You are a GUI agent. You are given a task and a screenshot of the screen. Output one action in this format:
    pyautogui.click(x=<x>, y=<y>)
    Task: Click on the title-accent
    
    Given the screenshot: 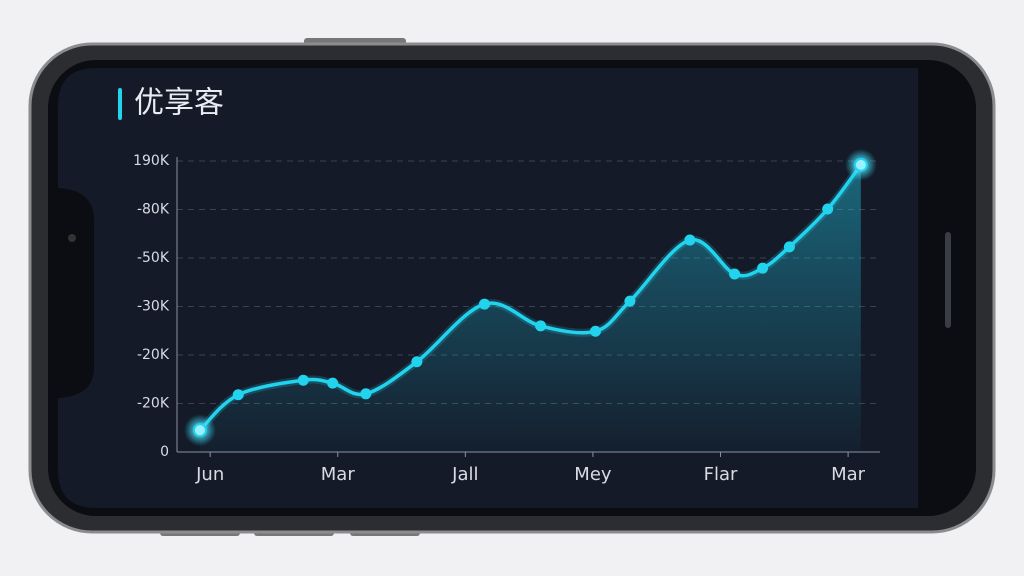 What is the action you would take?
    pyautogui.click(x=120, y=104)
    